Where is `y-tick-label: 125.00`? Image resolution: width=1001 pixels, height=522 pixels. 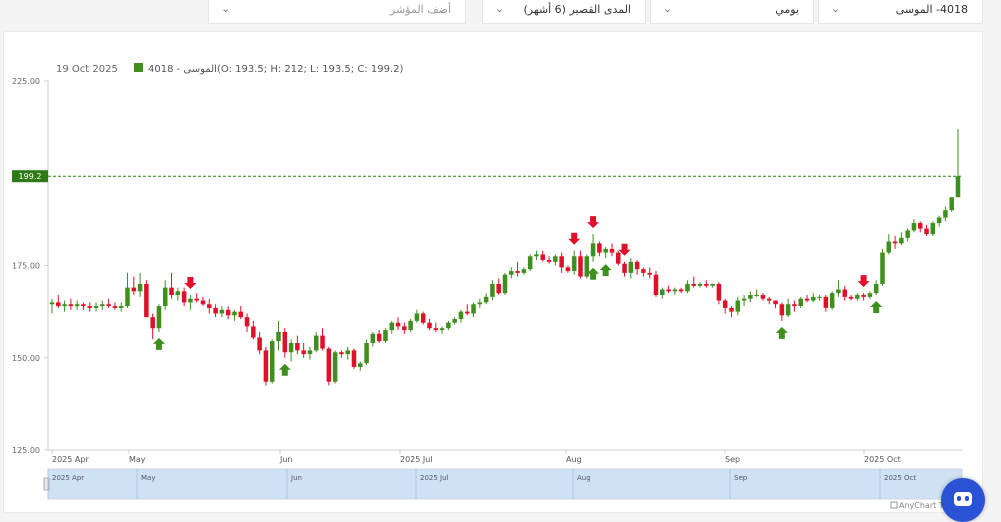 y-tick-label: 125.00 is located at coordinates (26, 450).